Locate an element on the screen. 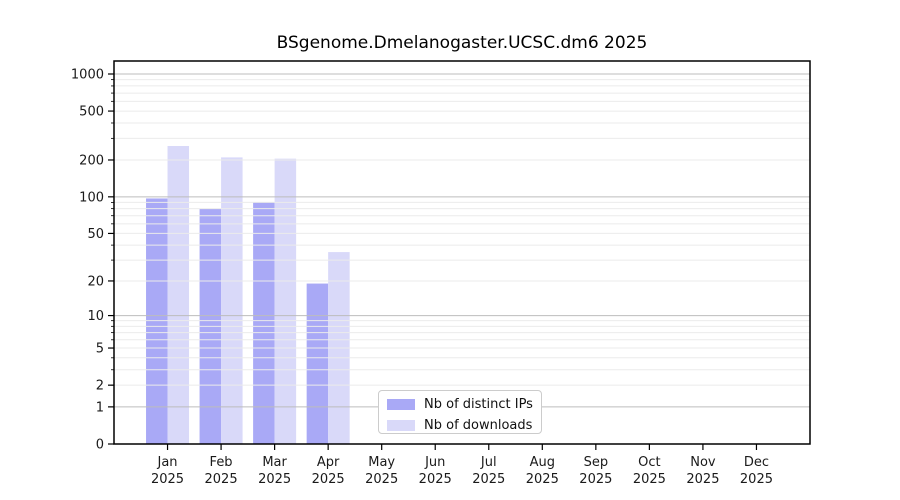  y-tick-label: 50 is located at coordinates (95, 234).